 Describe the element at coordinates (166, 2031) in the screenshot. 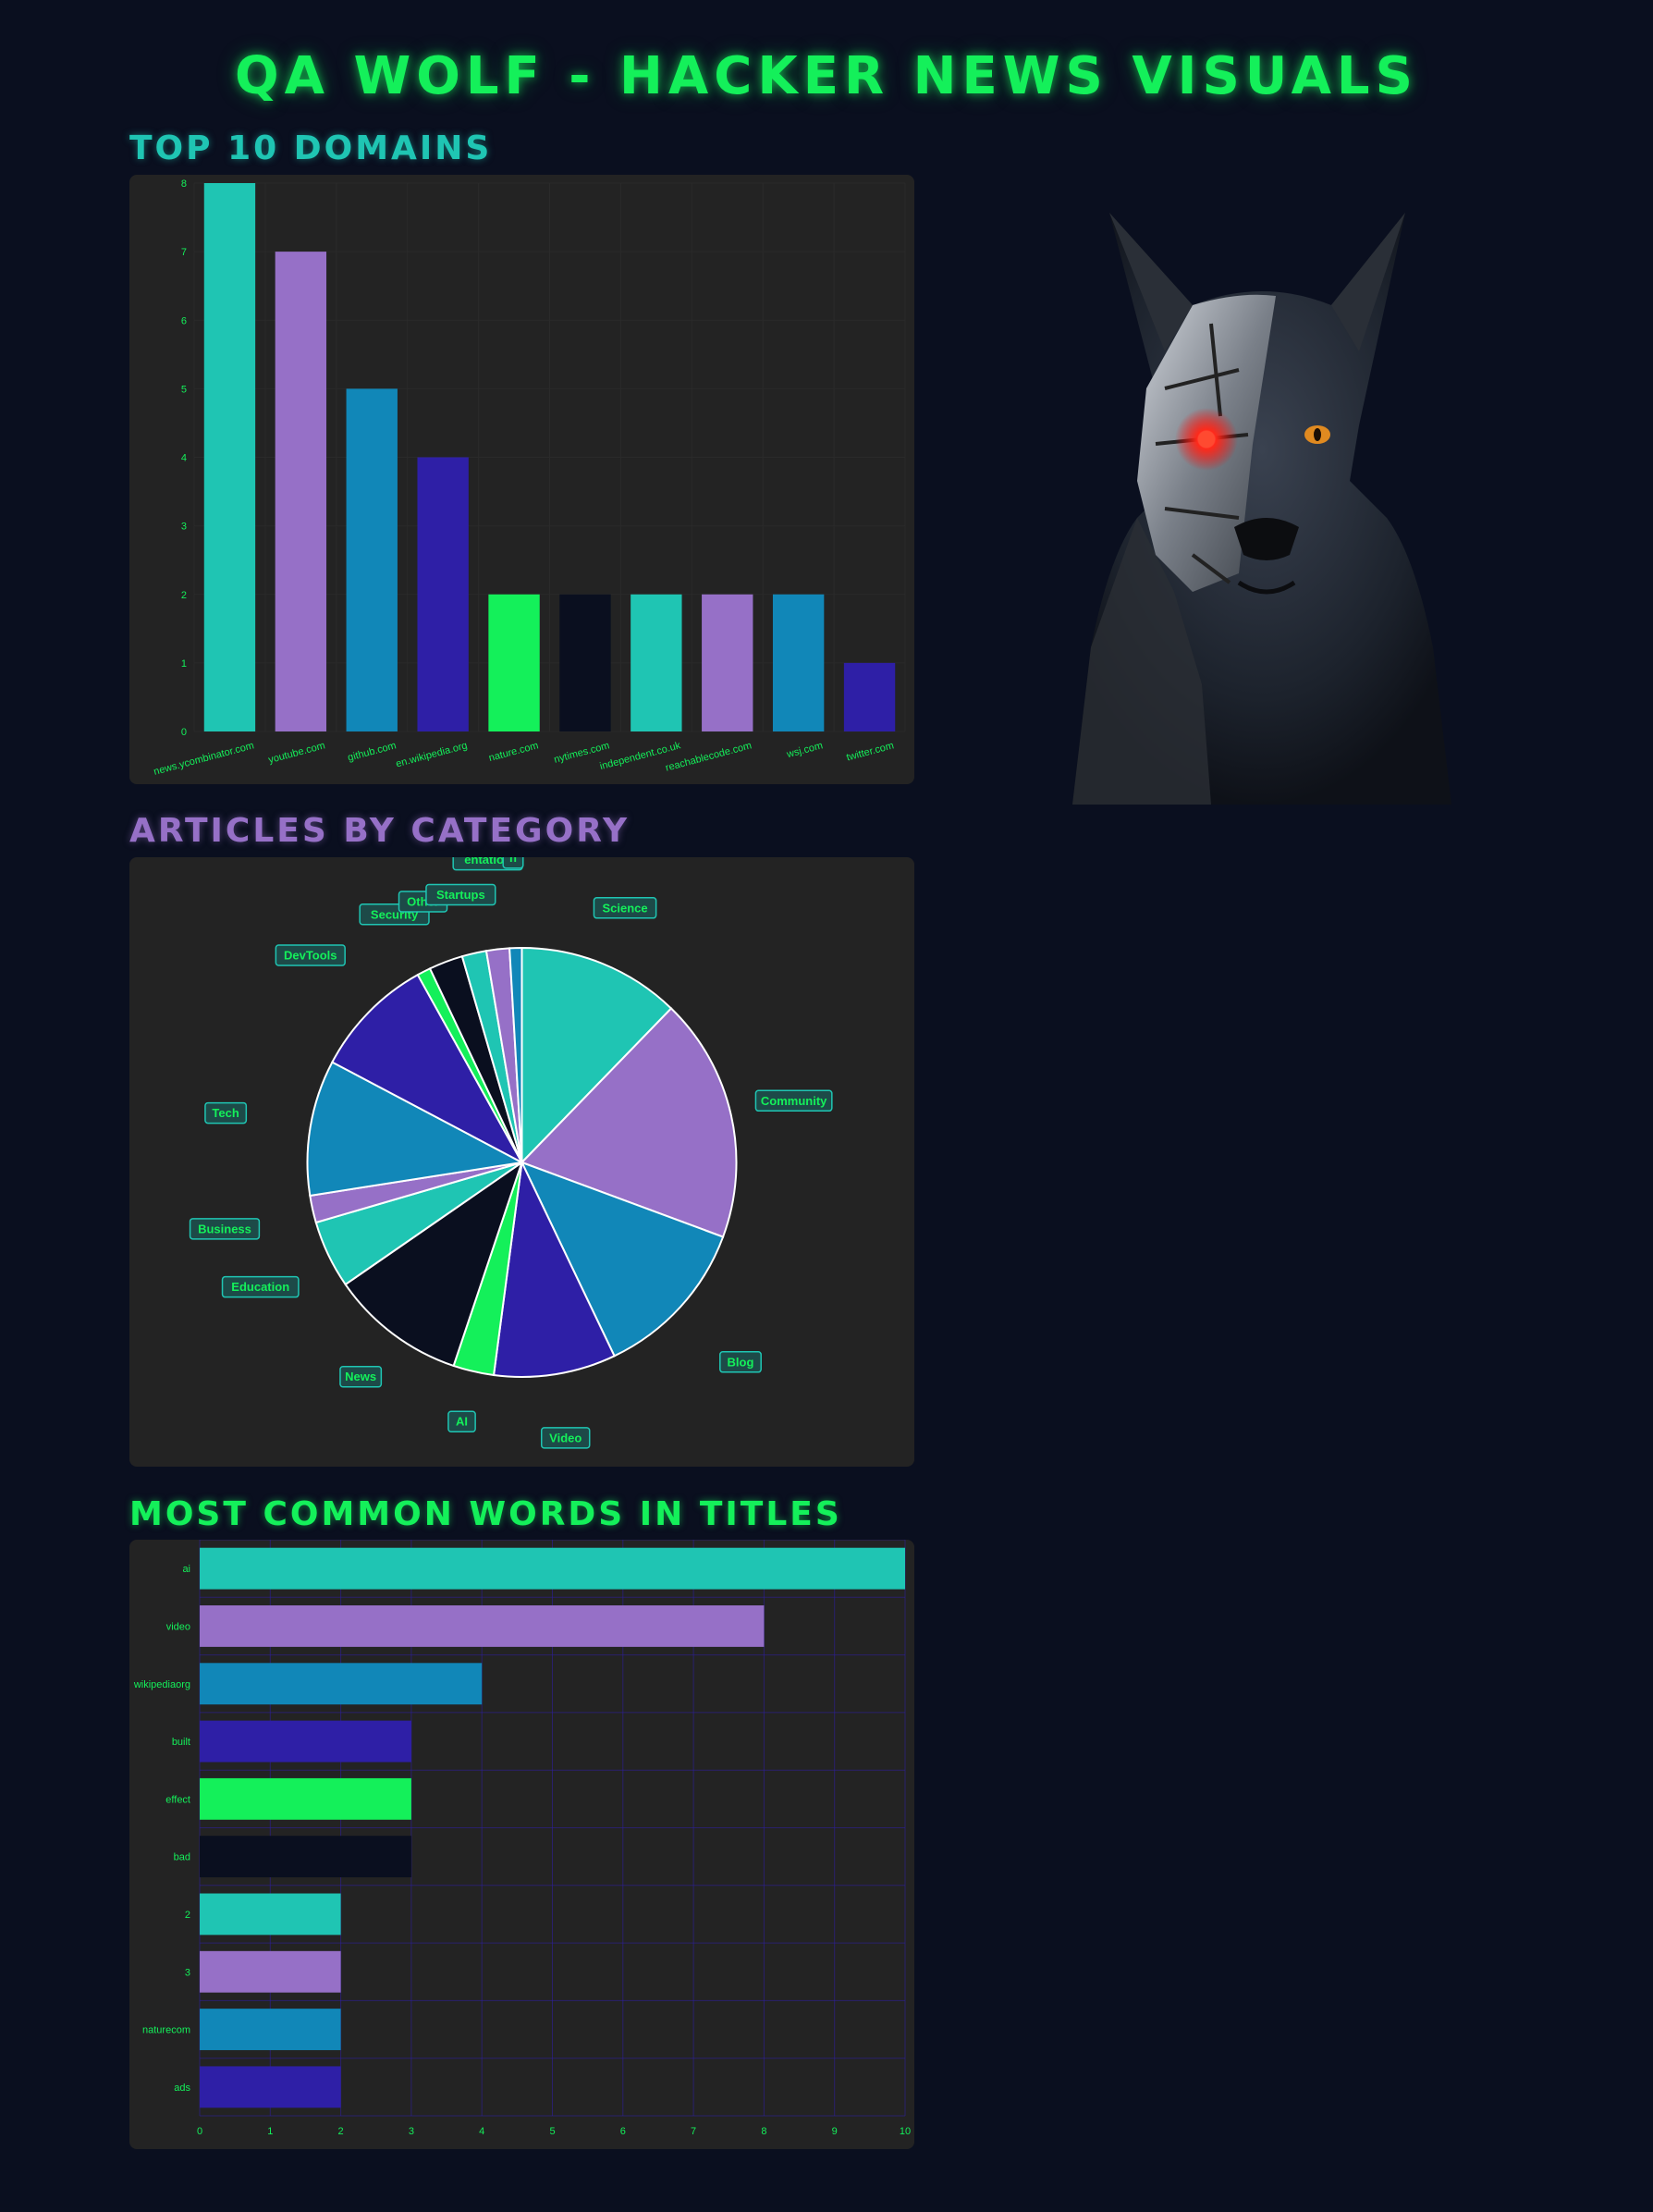

I see `y-tick-label: naturecom` at that location.